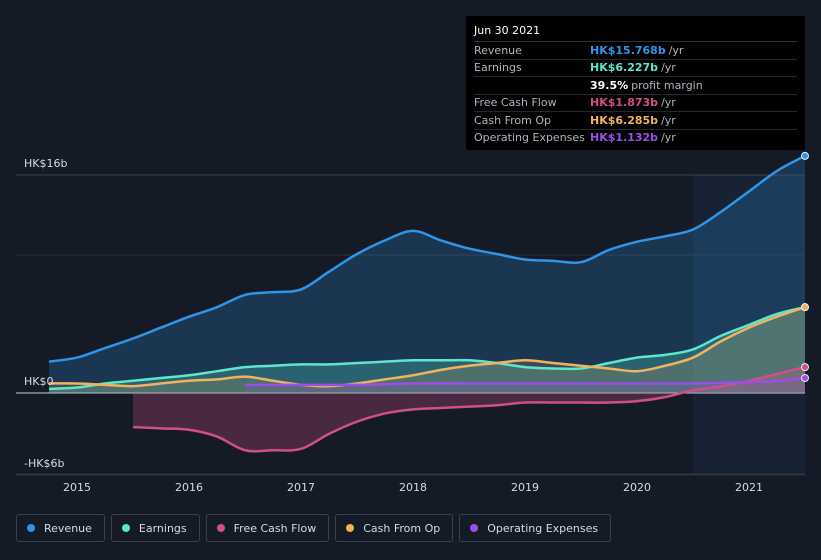 This screenshot has height=560, width=821. I want to click on earnings-area, so click(427, 350).